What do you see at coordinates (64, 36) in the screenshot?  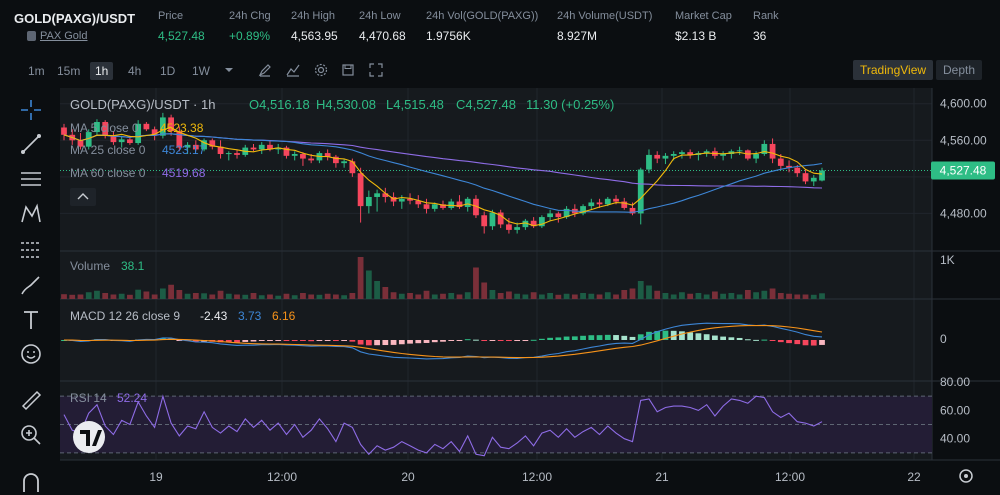 I see `coin-name-link: PAX Gold` at bounding box center [64, 36].